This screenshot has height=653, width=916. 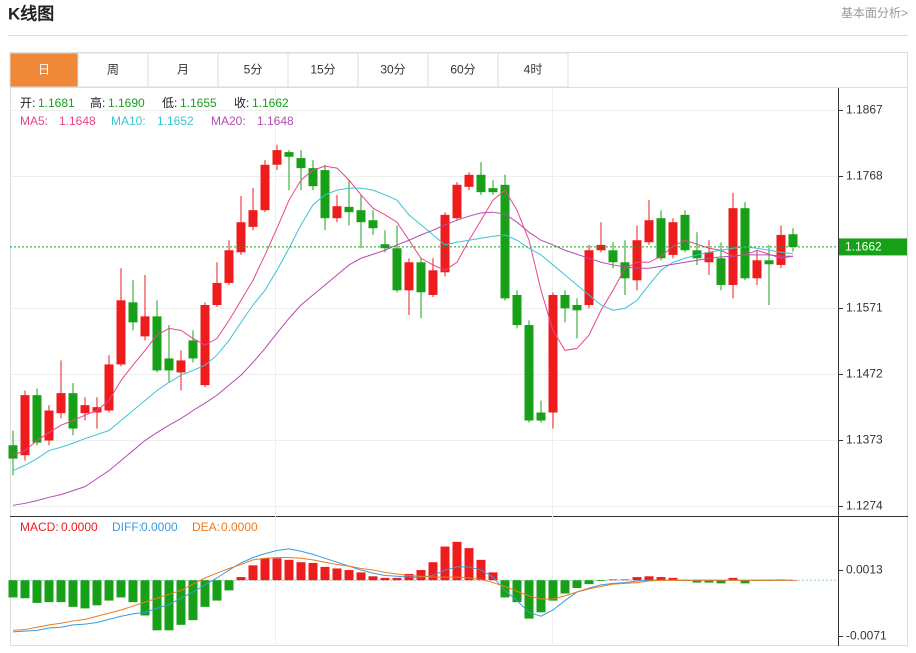 I want to click on legend-value: 1.1648, so click(x=275, y=121).